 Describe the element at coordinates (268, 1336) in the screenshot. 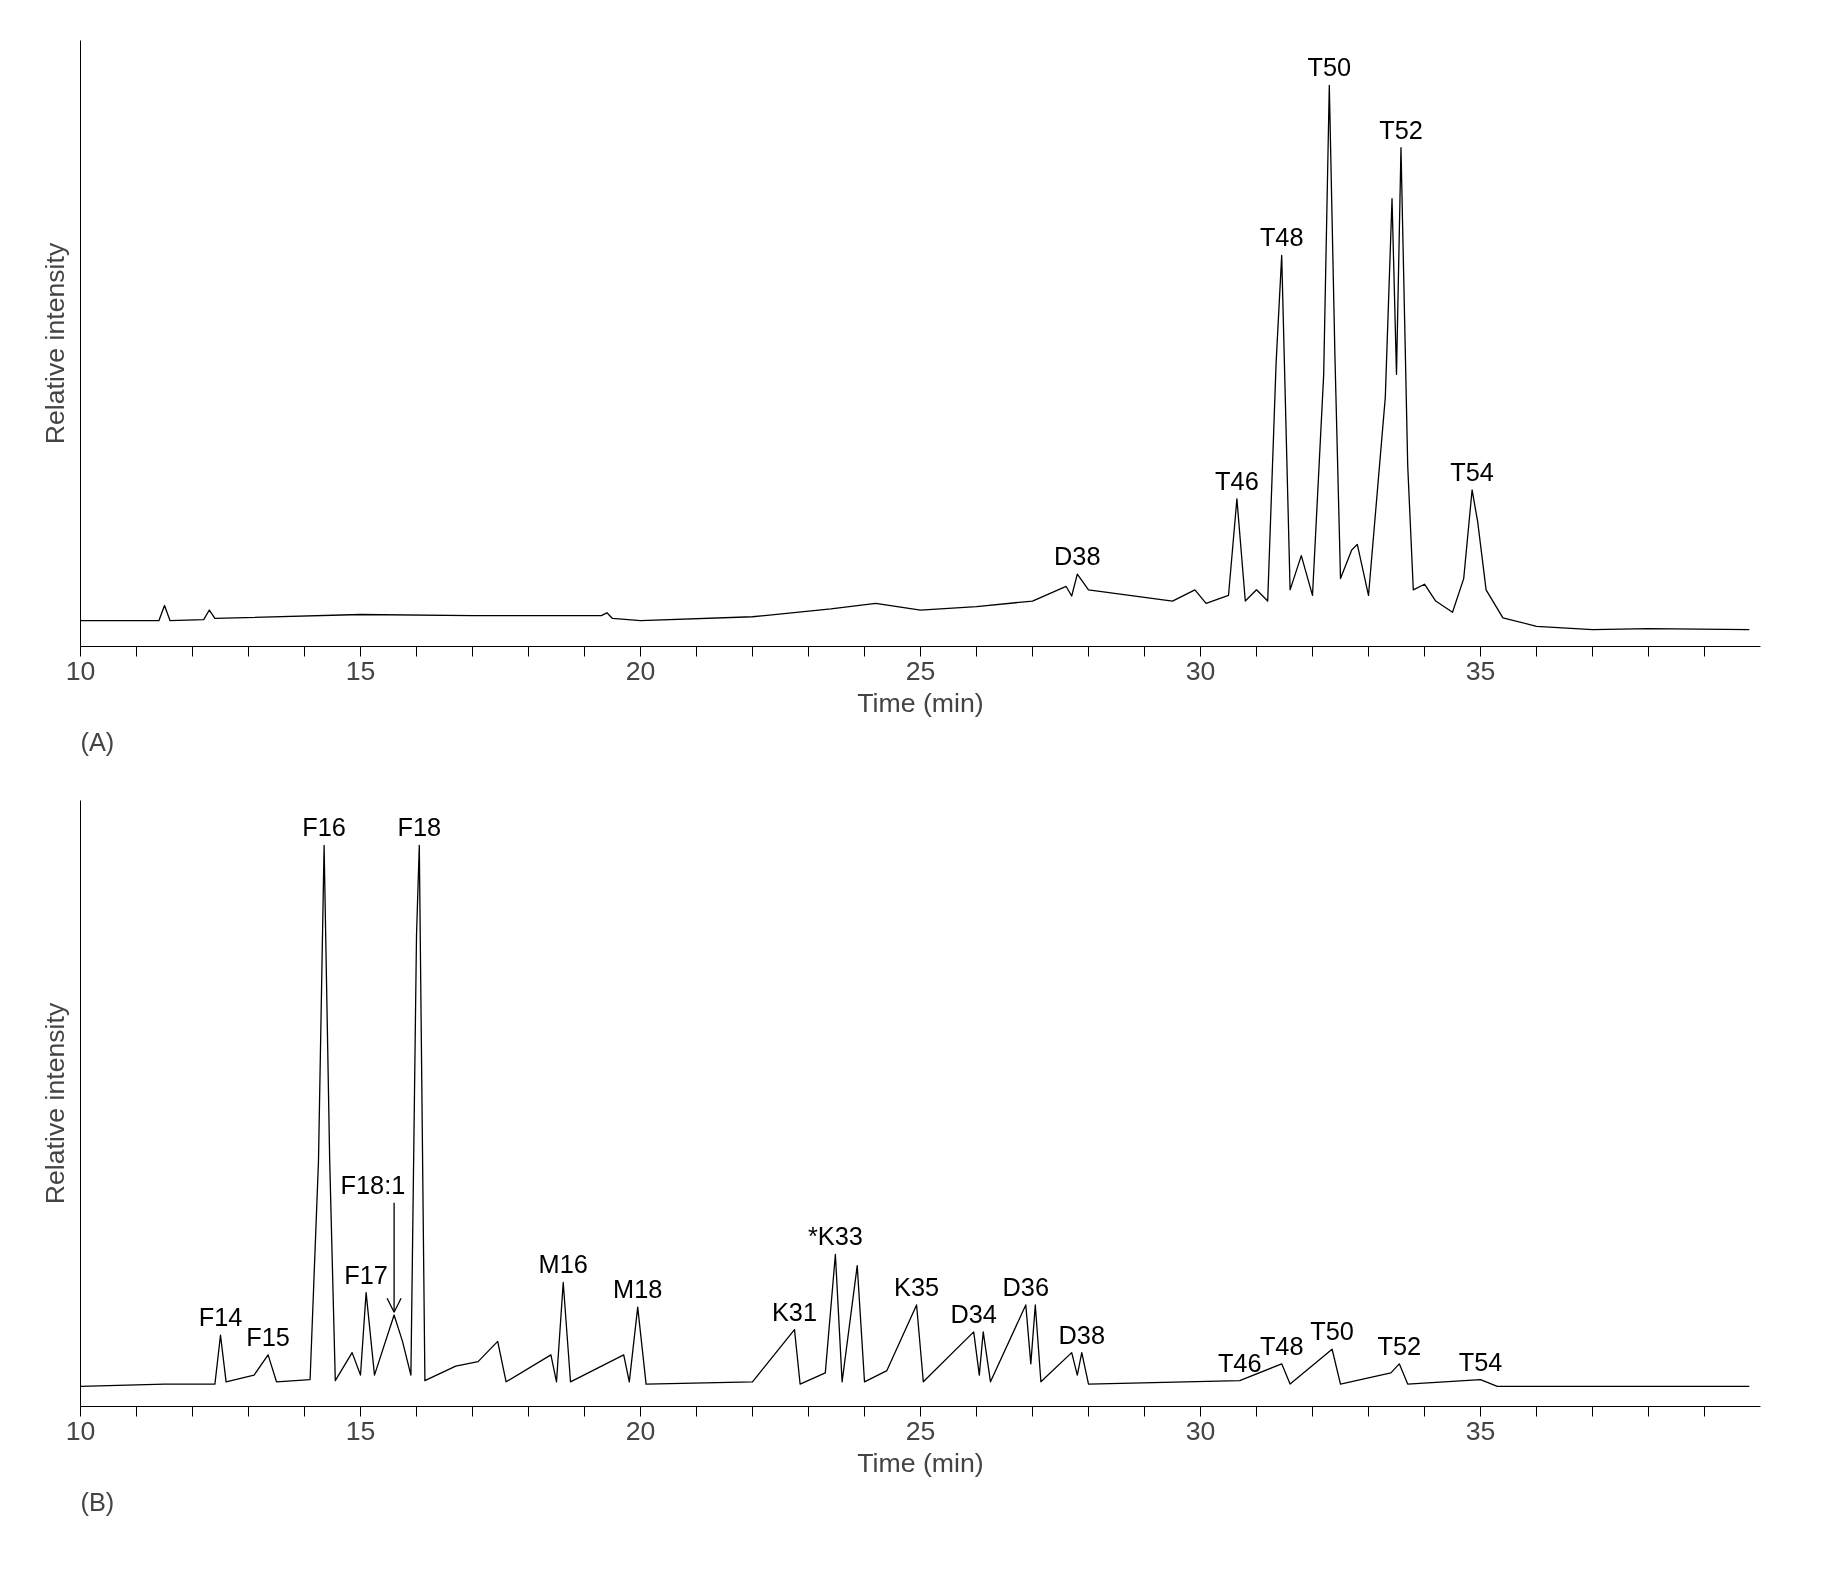

I see `annotation: F15` at that location.